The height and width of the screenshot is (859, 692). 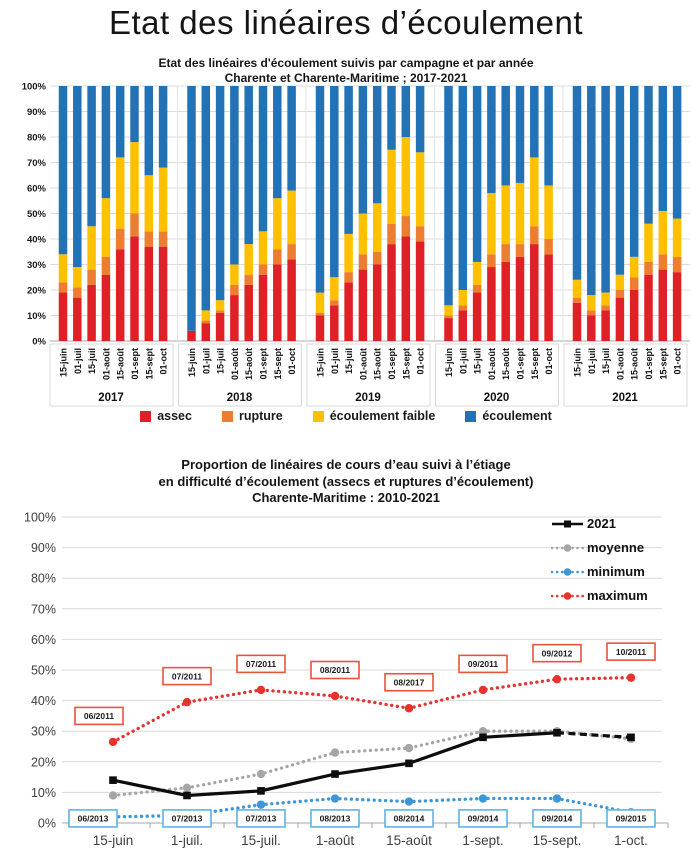 I want to click on x-axis-label: 1-août, so click(x=335, y=840).